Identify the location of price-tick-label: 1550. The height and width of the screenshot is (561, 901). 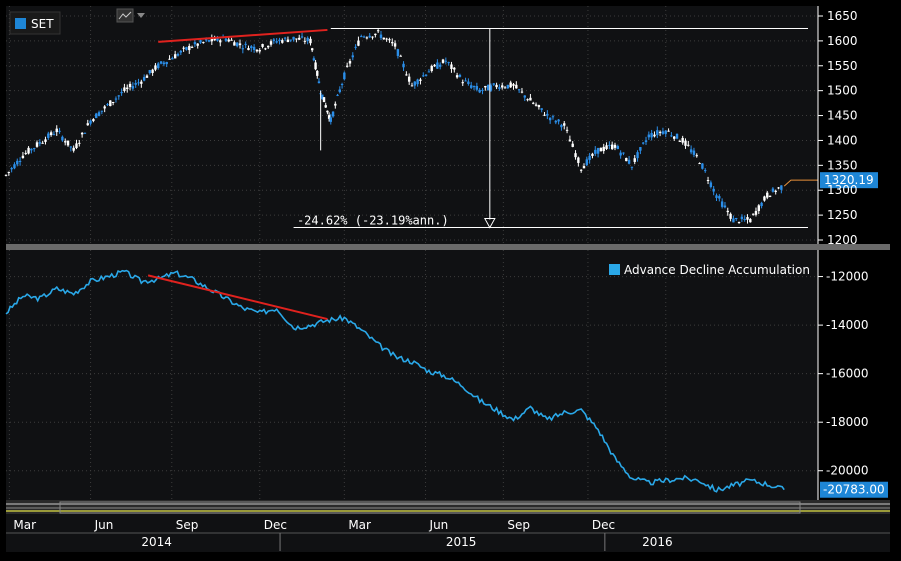
(842, 66).